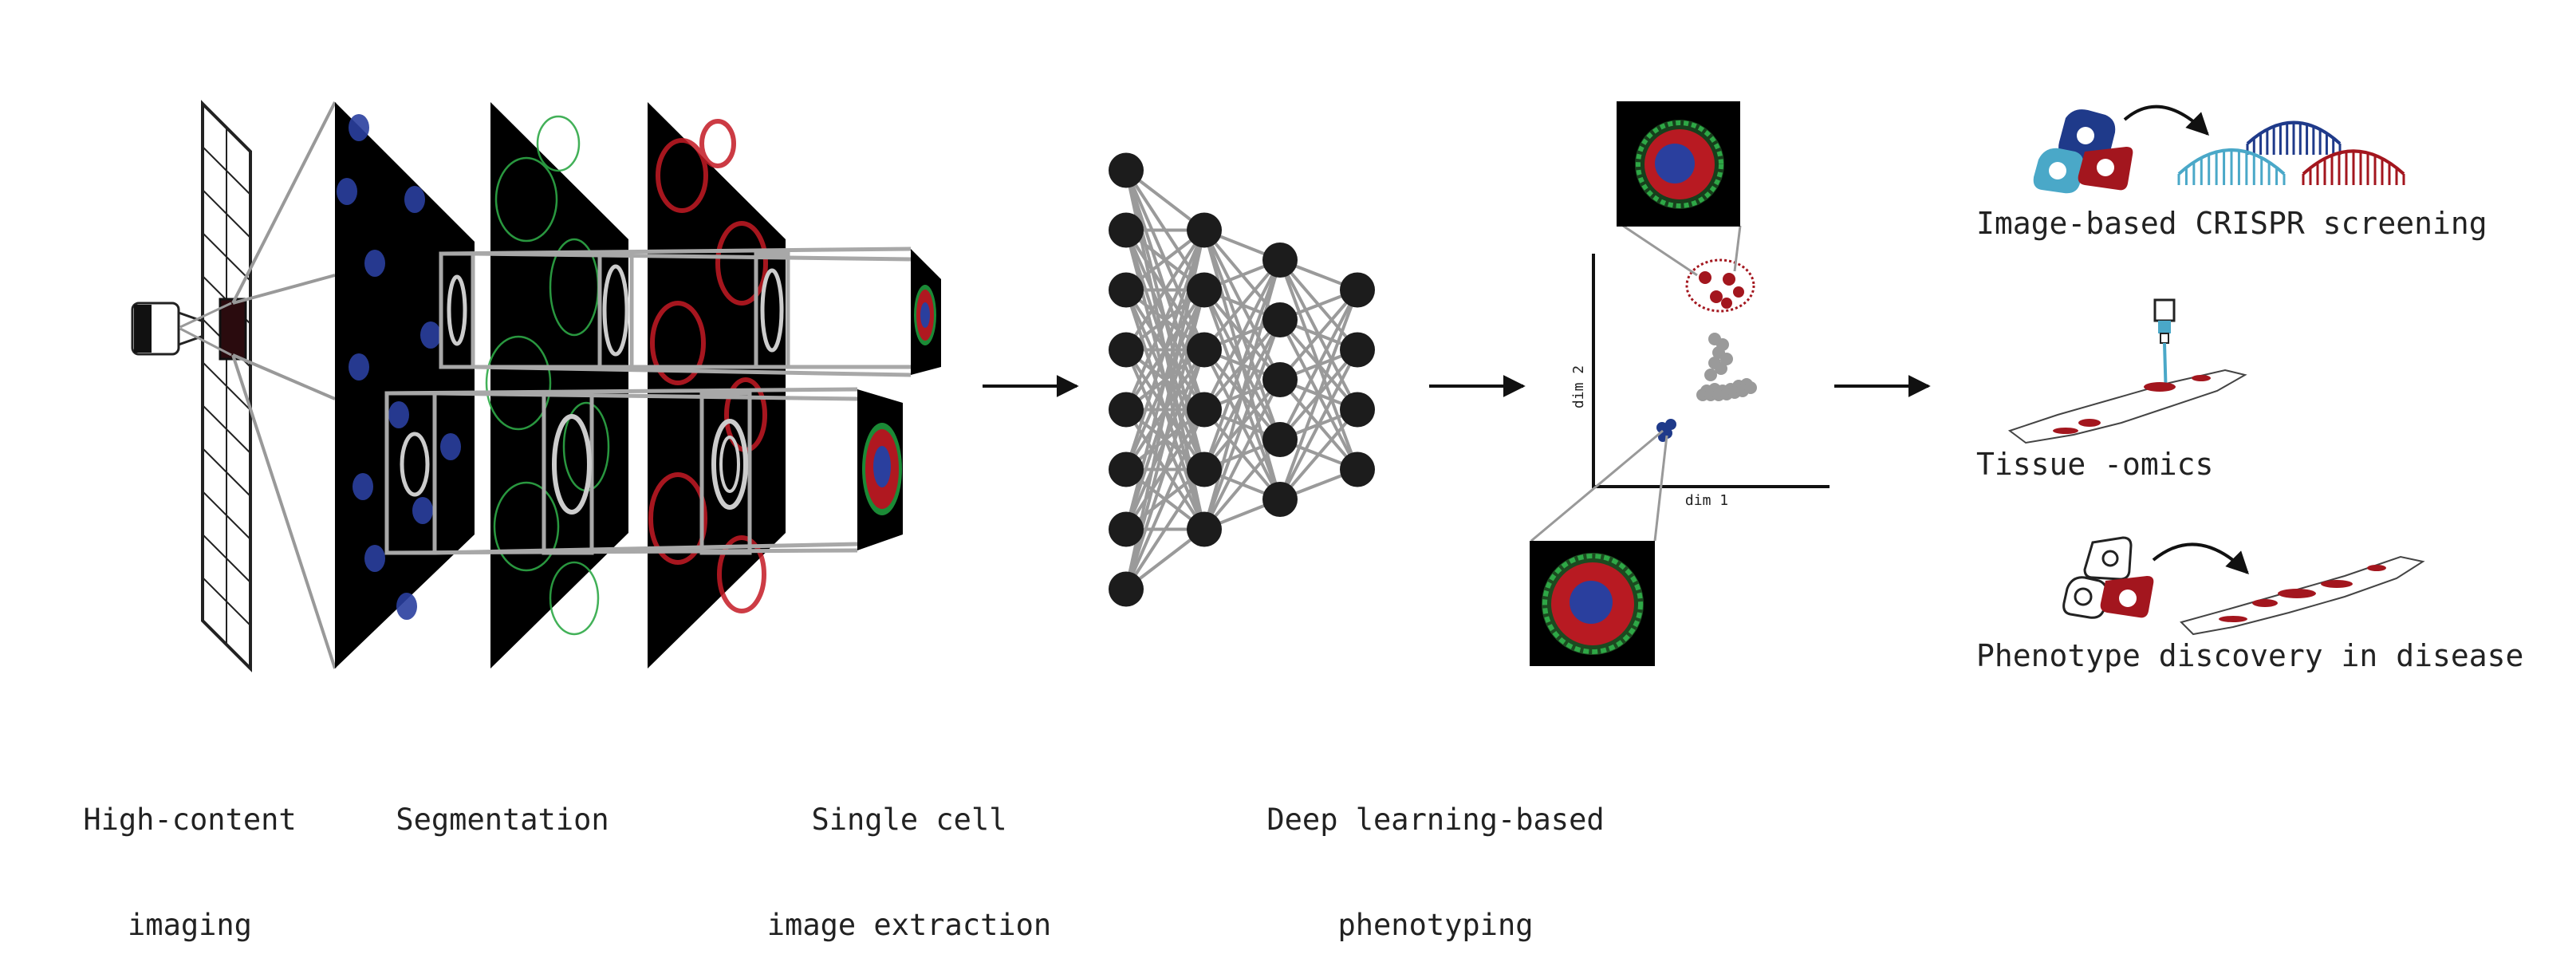  I want to click on tissue-omics-icon, so click(2127, 371).